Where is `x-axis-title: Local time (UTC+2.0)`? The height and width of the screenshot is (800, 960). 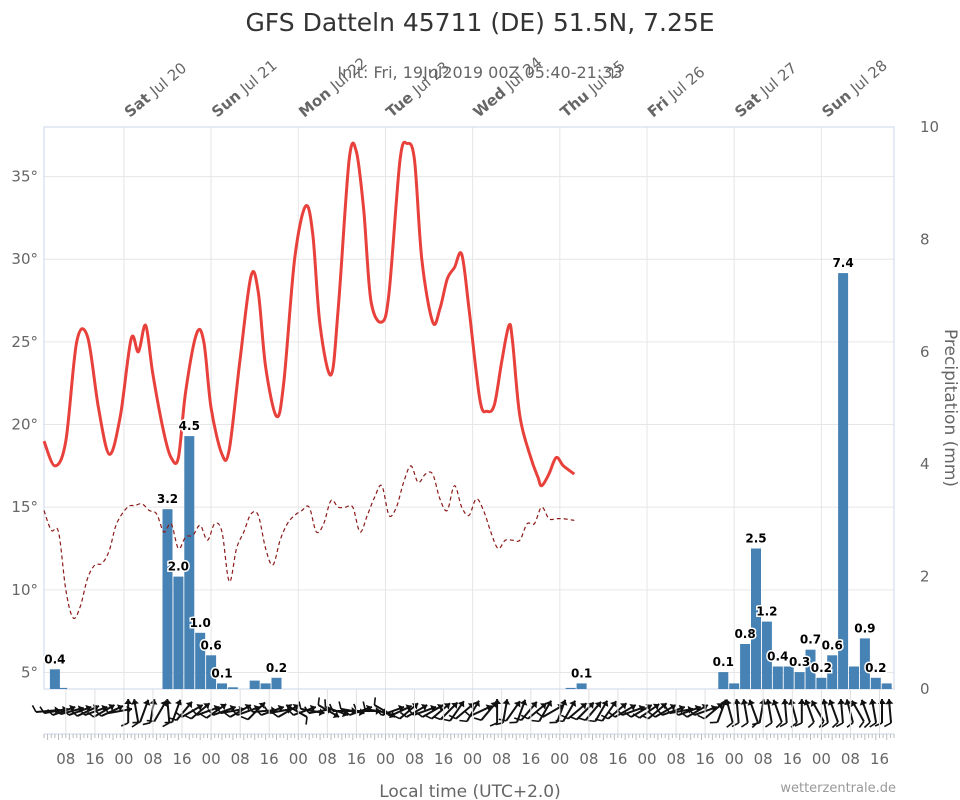
x-axis-title: Local time (UTC+2.0) is located at coordinates (470, 791).